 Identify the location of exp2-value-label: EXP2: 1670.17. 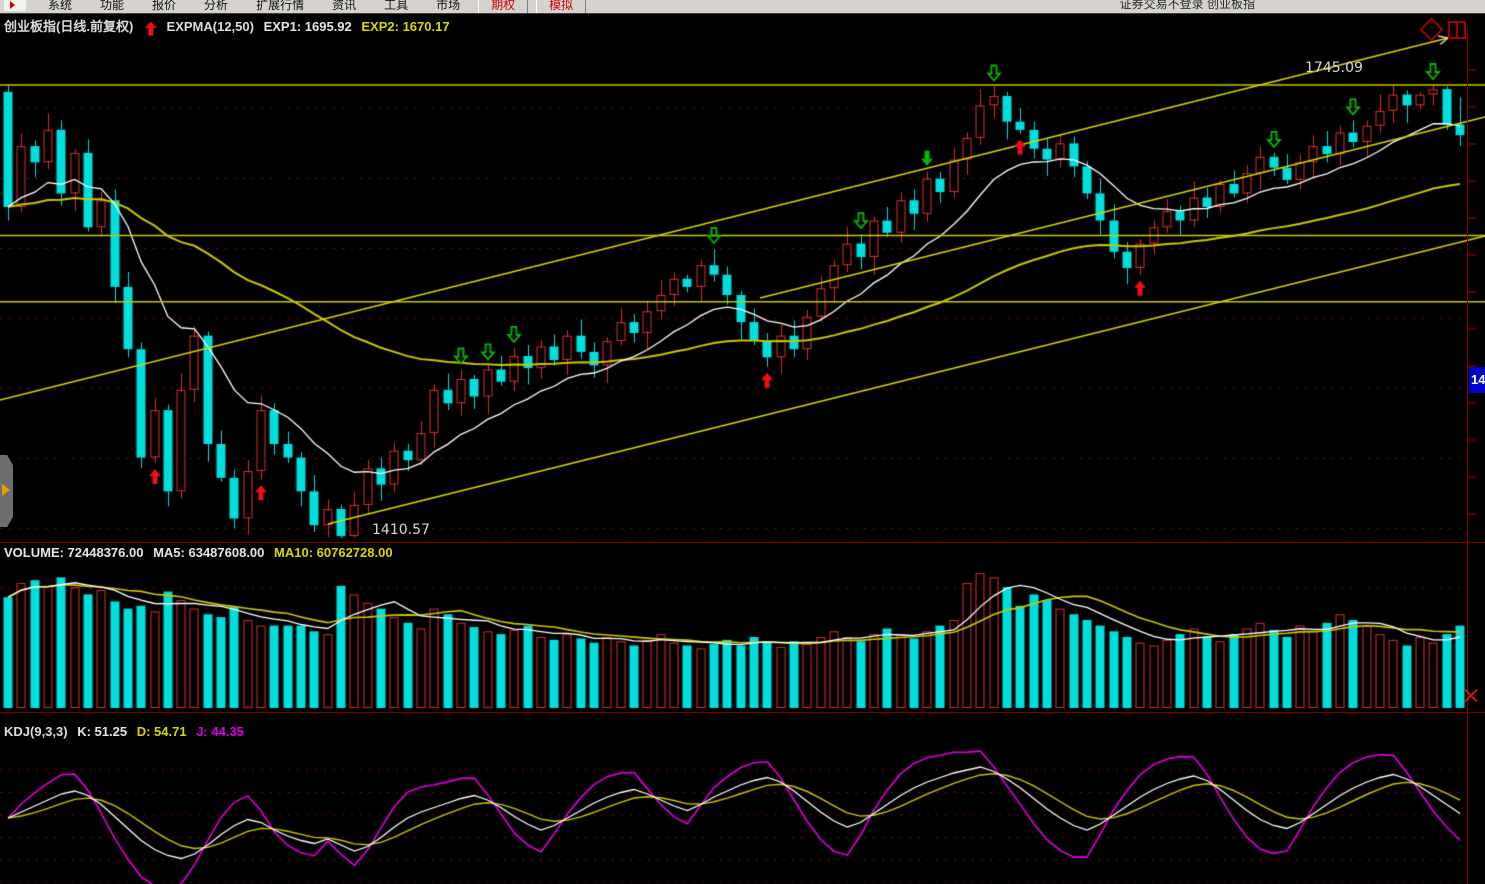
(405, 26).